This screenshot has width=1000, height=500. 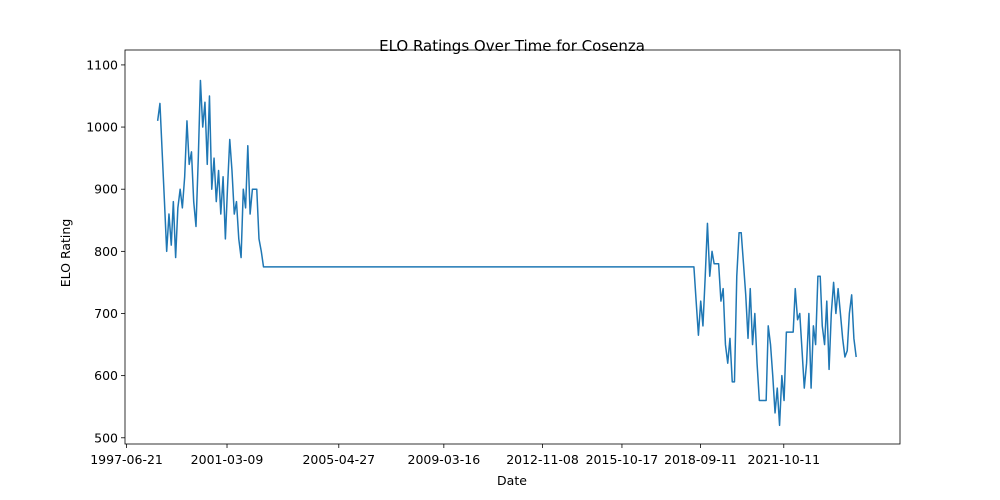 I want to click on y-axis-label: ELO Rating, so click(x=65, y=253).